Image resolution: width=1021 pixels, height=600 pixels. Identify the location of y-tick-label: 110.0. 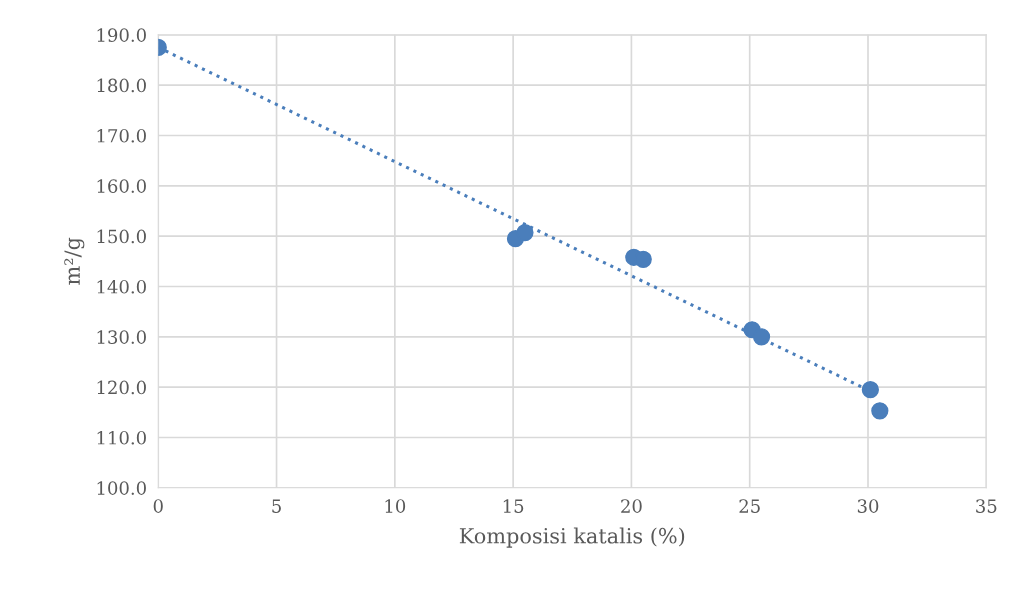
(121, 437).